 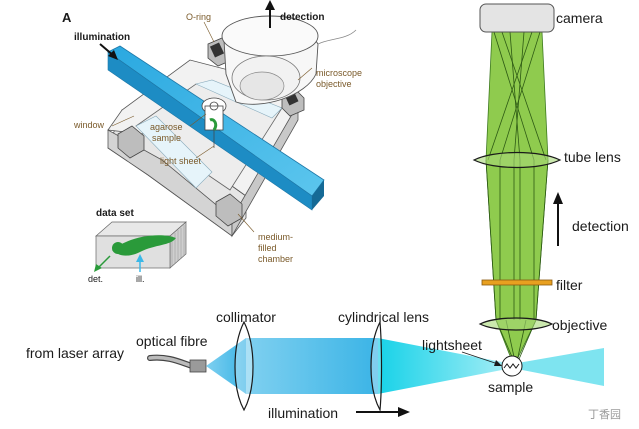 I want to click on lightsheet-label: lightsheet, so click(x=452, y=345).